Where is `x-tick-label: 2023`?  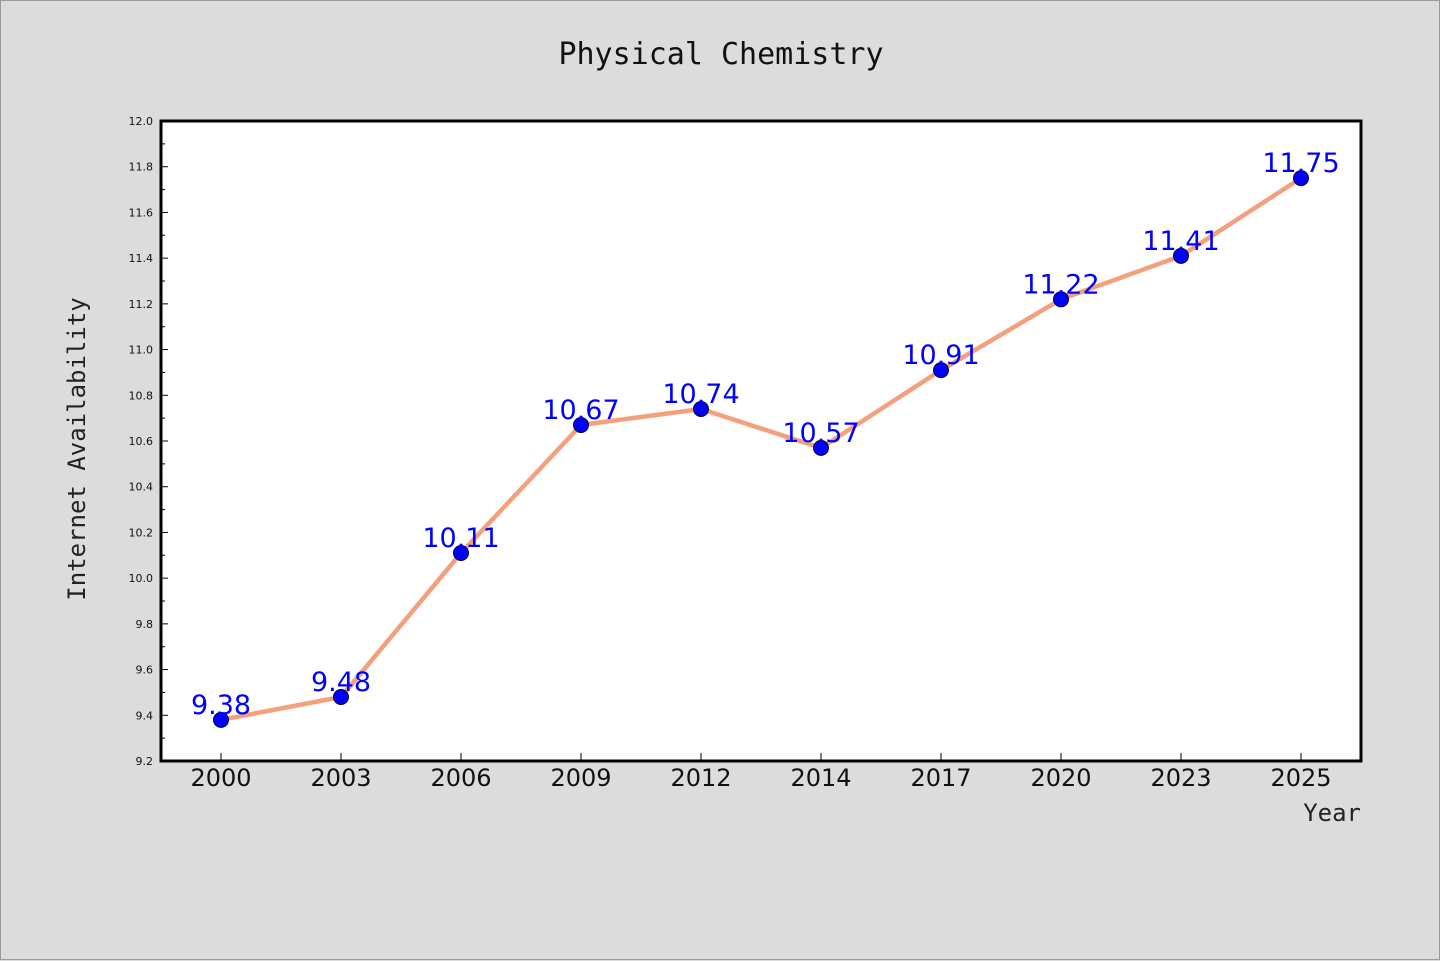 x-tick-label: 2023 is located at coordinates (1180, 778).